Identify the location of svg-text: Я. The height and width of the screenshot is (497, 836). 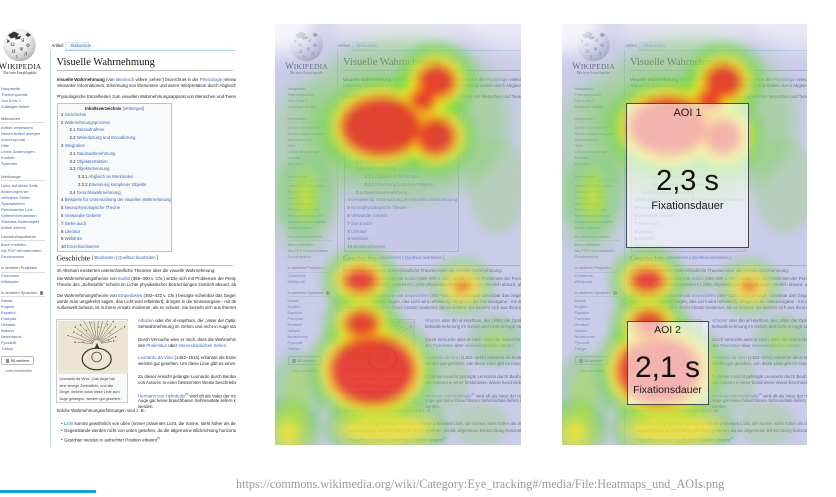
(23, 41).